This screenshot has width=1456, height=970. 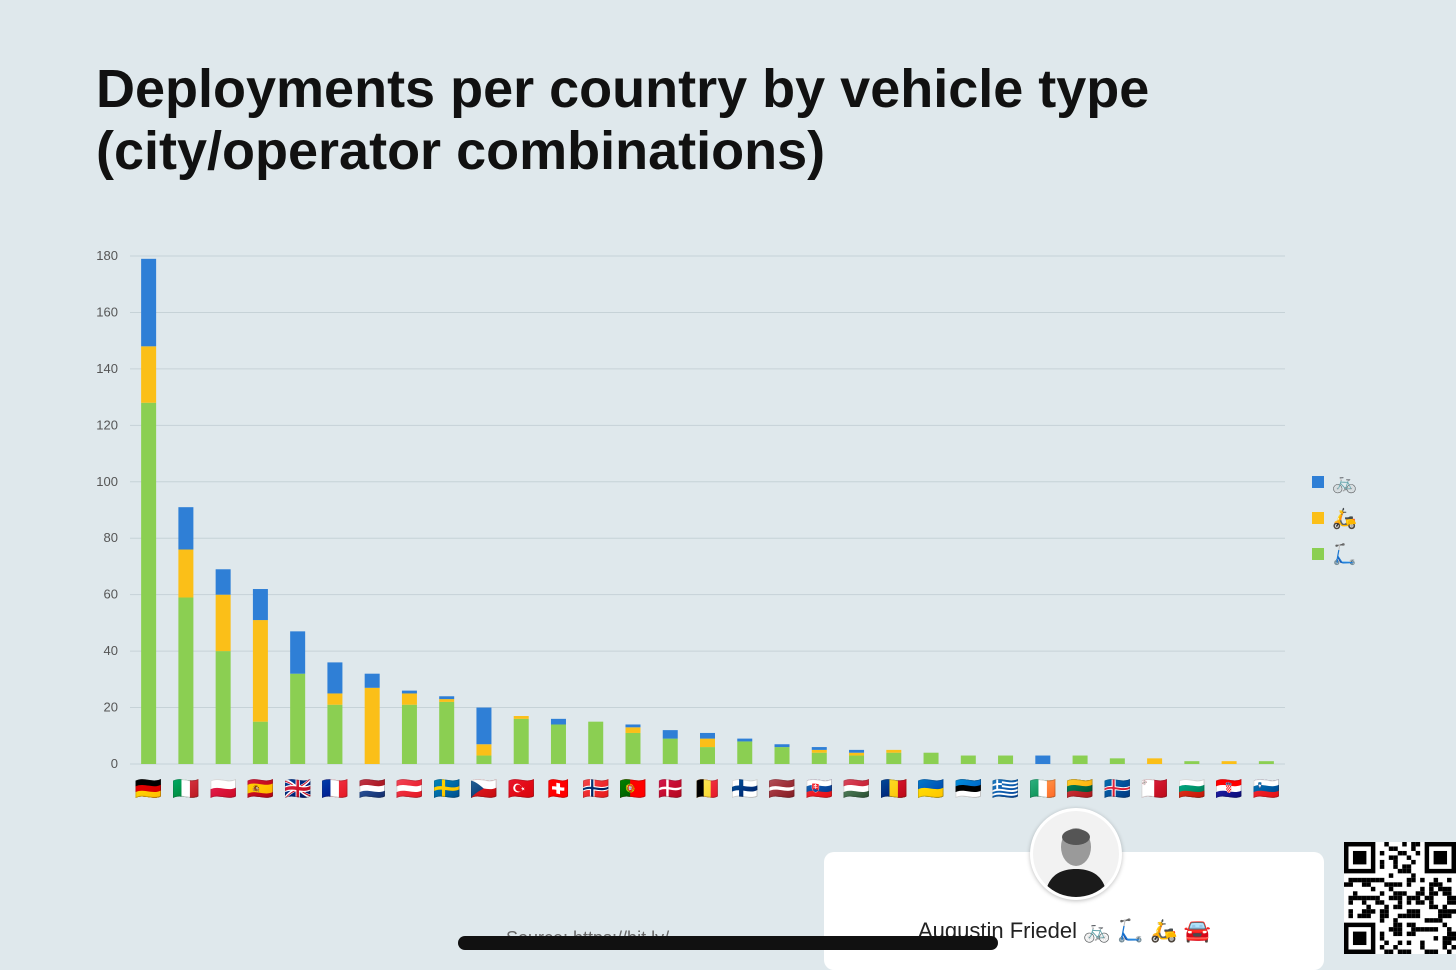 What do you see at coordinates (148, 789) in the screenshot?
I see `x-tick-flag: 🇩🇪` at bounding box center [148, 789].